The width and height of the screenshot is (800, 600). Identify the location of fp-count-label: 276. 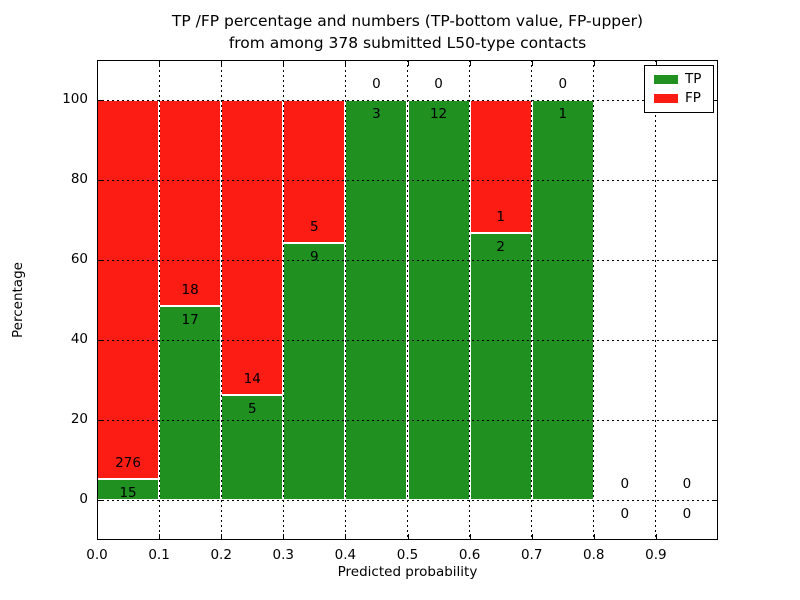
(128, 463).